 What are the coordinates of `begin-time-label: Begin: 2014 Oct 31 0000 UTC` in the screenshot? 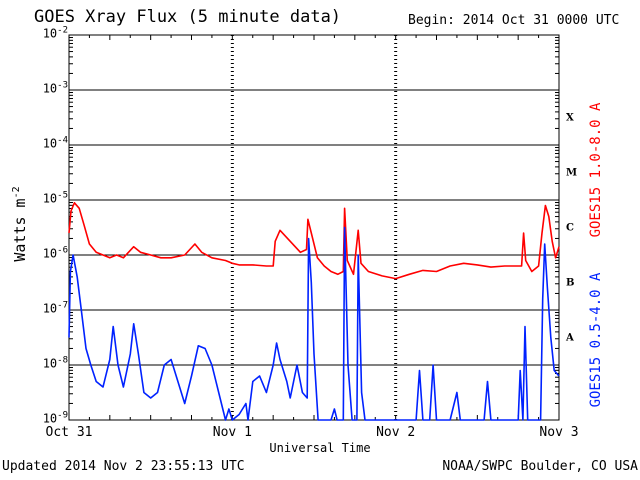 It's located at (514, 20).